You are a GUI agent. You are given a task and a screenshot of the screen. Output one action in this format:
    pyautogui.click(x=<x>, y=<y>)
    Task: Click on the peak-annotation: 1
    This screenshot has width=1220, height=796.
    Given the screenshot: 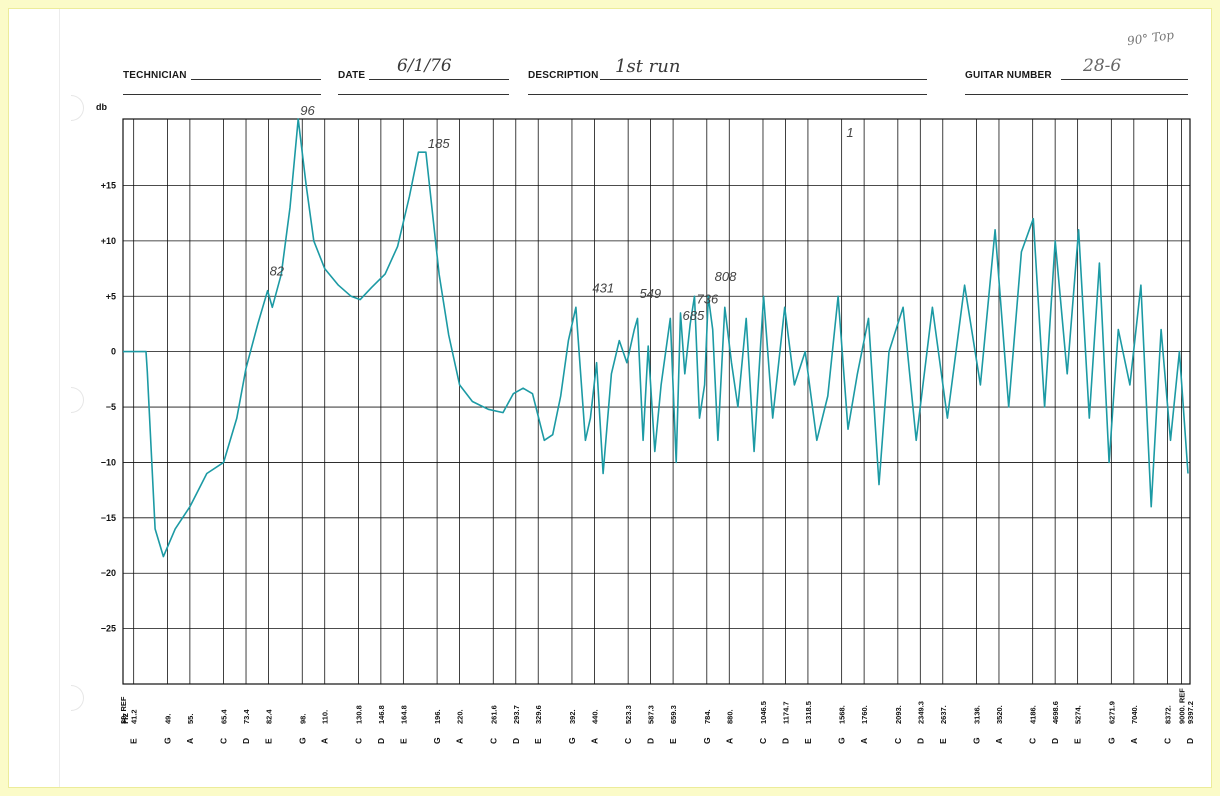 What is the action you would take?
    pyautogui.click(x=849, y=132)
    